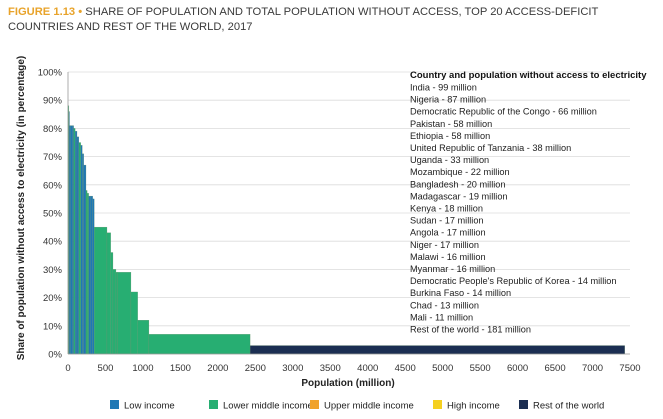 The height and width of the screenshot is (419, 663). I want to click on x-tick-label: 2500, so click(255, 368).